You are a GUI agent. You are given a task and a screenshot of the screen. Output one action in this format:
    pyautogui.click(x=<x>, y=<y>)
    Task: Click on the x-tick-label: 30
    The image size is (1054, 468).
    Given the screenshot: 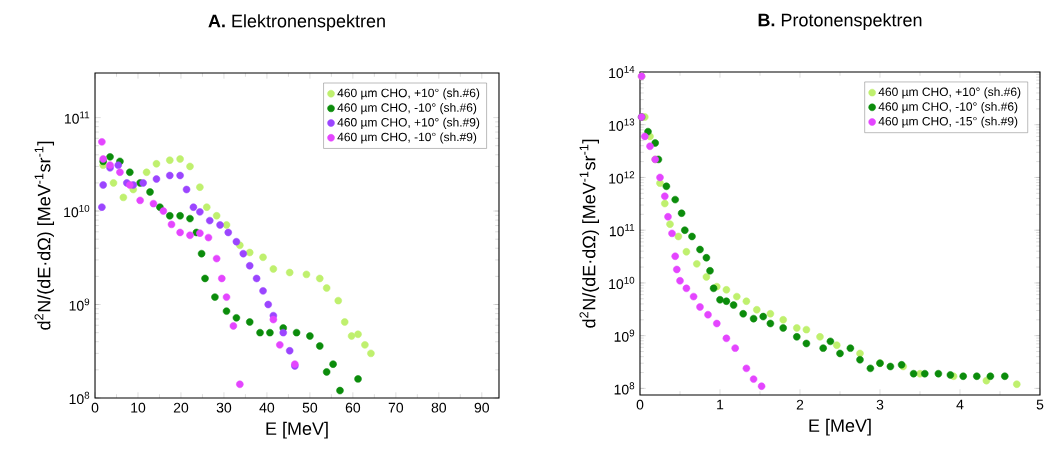 What is the action you would take?
    pyautogui.click(x=224, y=407)
    